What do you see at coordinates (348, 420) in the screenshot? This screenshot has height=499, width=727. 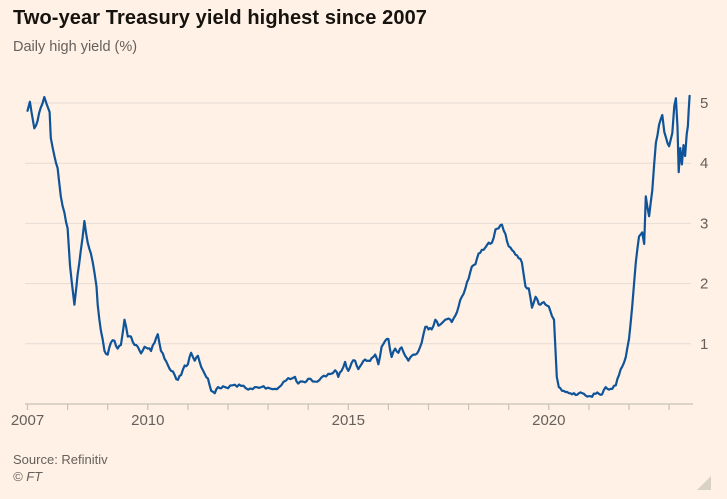 I see `x-axis-label: 2015` at bounding box center [348, 420].